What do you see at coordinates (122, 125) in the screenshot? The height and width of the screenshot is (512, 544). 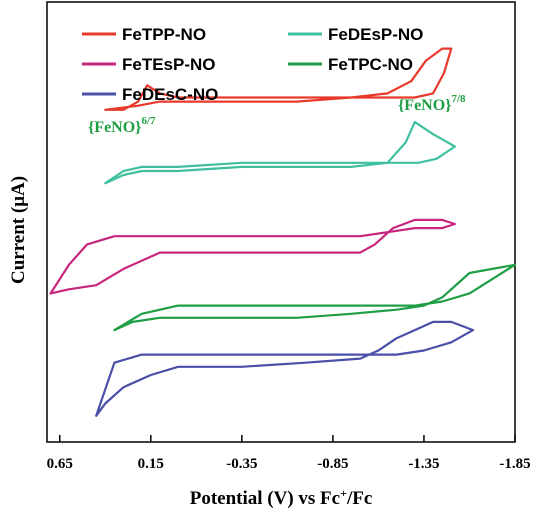 I see `annotation: {FeNO}6/7` at bounding box center [122, 125].